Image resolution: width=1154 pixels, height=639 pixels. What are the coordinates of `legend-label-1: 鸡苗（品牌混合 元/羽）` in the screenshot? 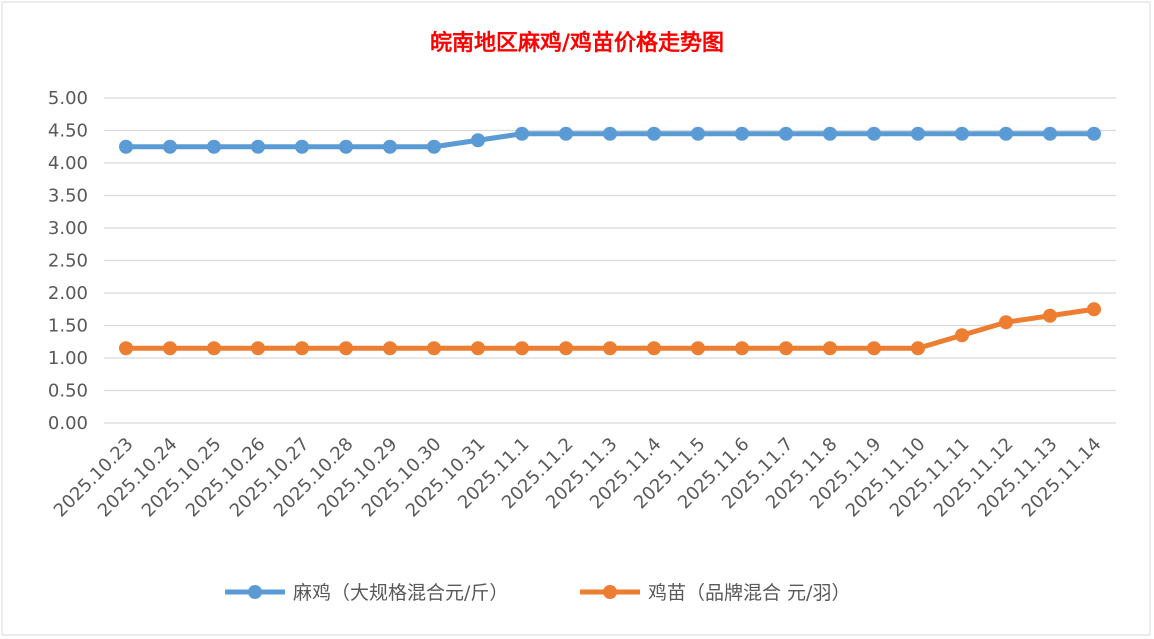 It's located at (749, 593).